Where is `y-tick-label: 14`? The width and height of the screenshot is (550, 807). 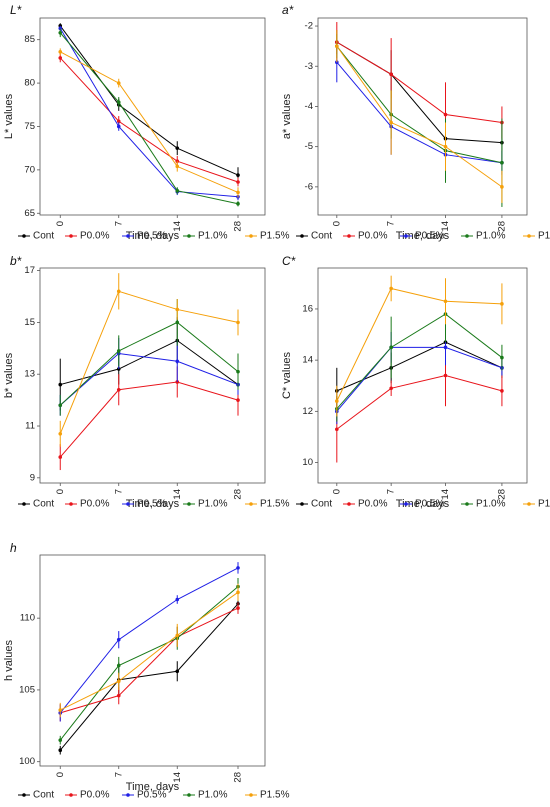
y-tick-label: 14 is located at coordinates (307, 360).